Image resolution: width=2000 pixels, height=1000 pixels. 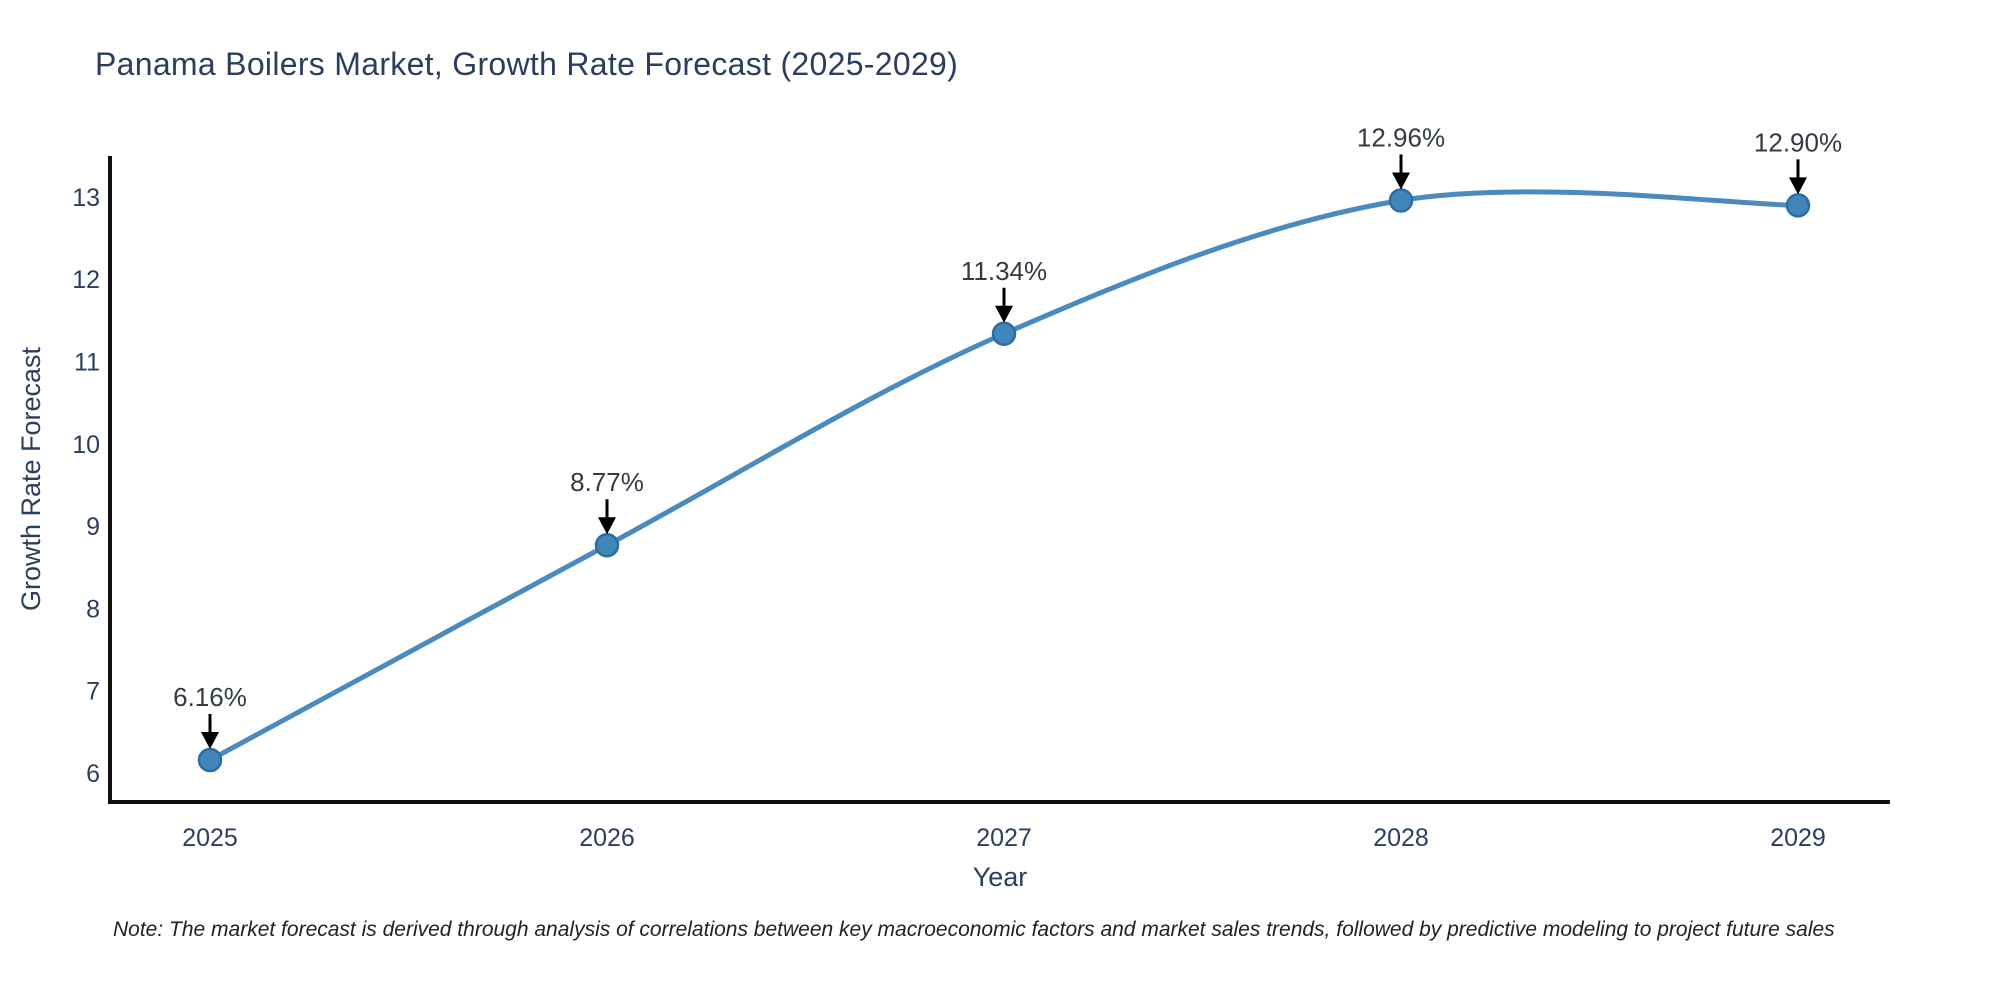 I want to click on y-tick-label: 13, so click(x=86, y=198).